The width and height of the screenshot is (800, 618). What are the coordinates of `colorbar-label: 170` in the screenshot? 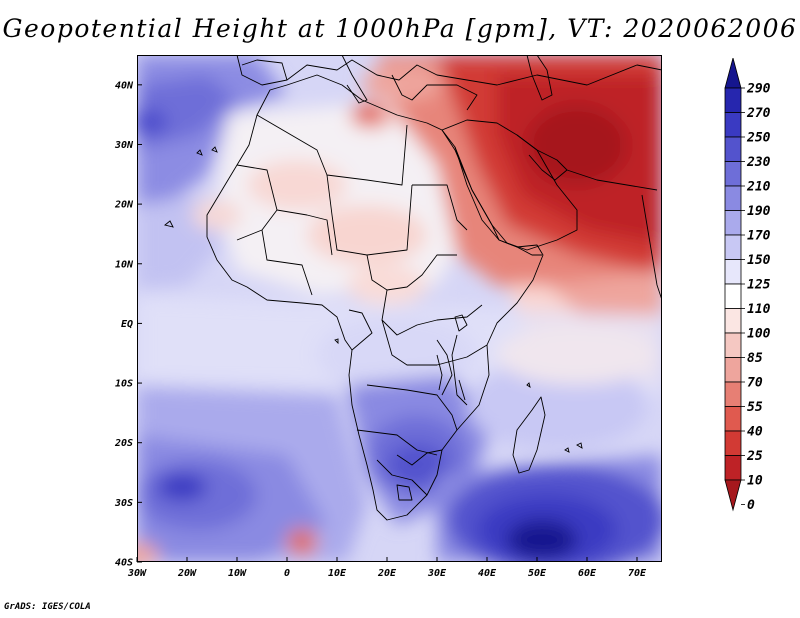 It's located at (759, 236).